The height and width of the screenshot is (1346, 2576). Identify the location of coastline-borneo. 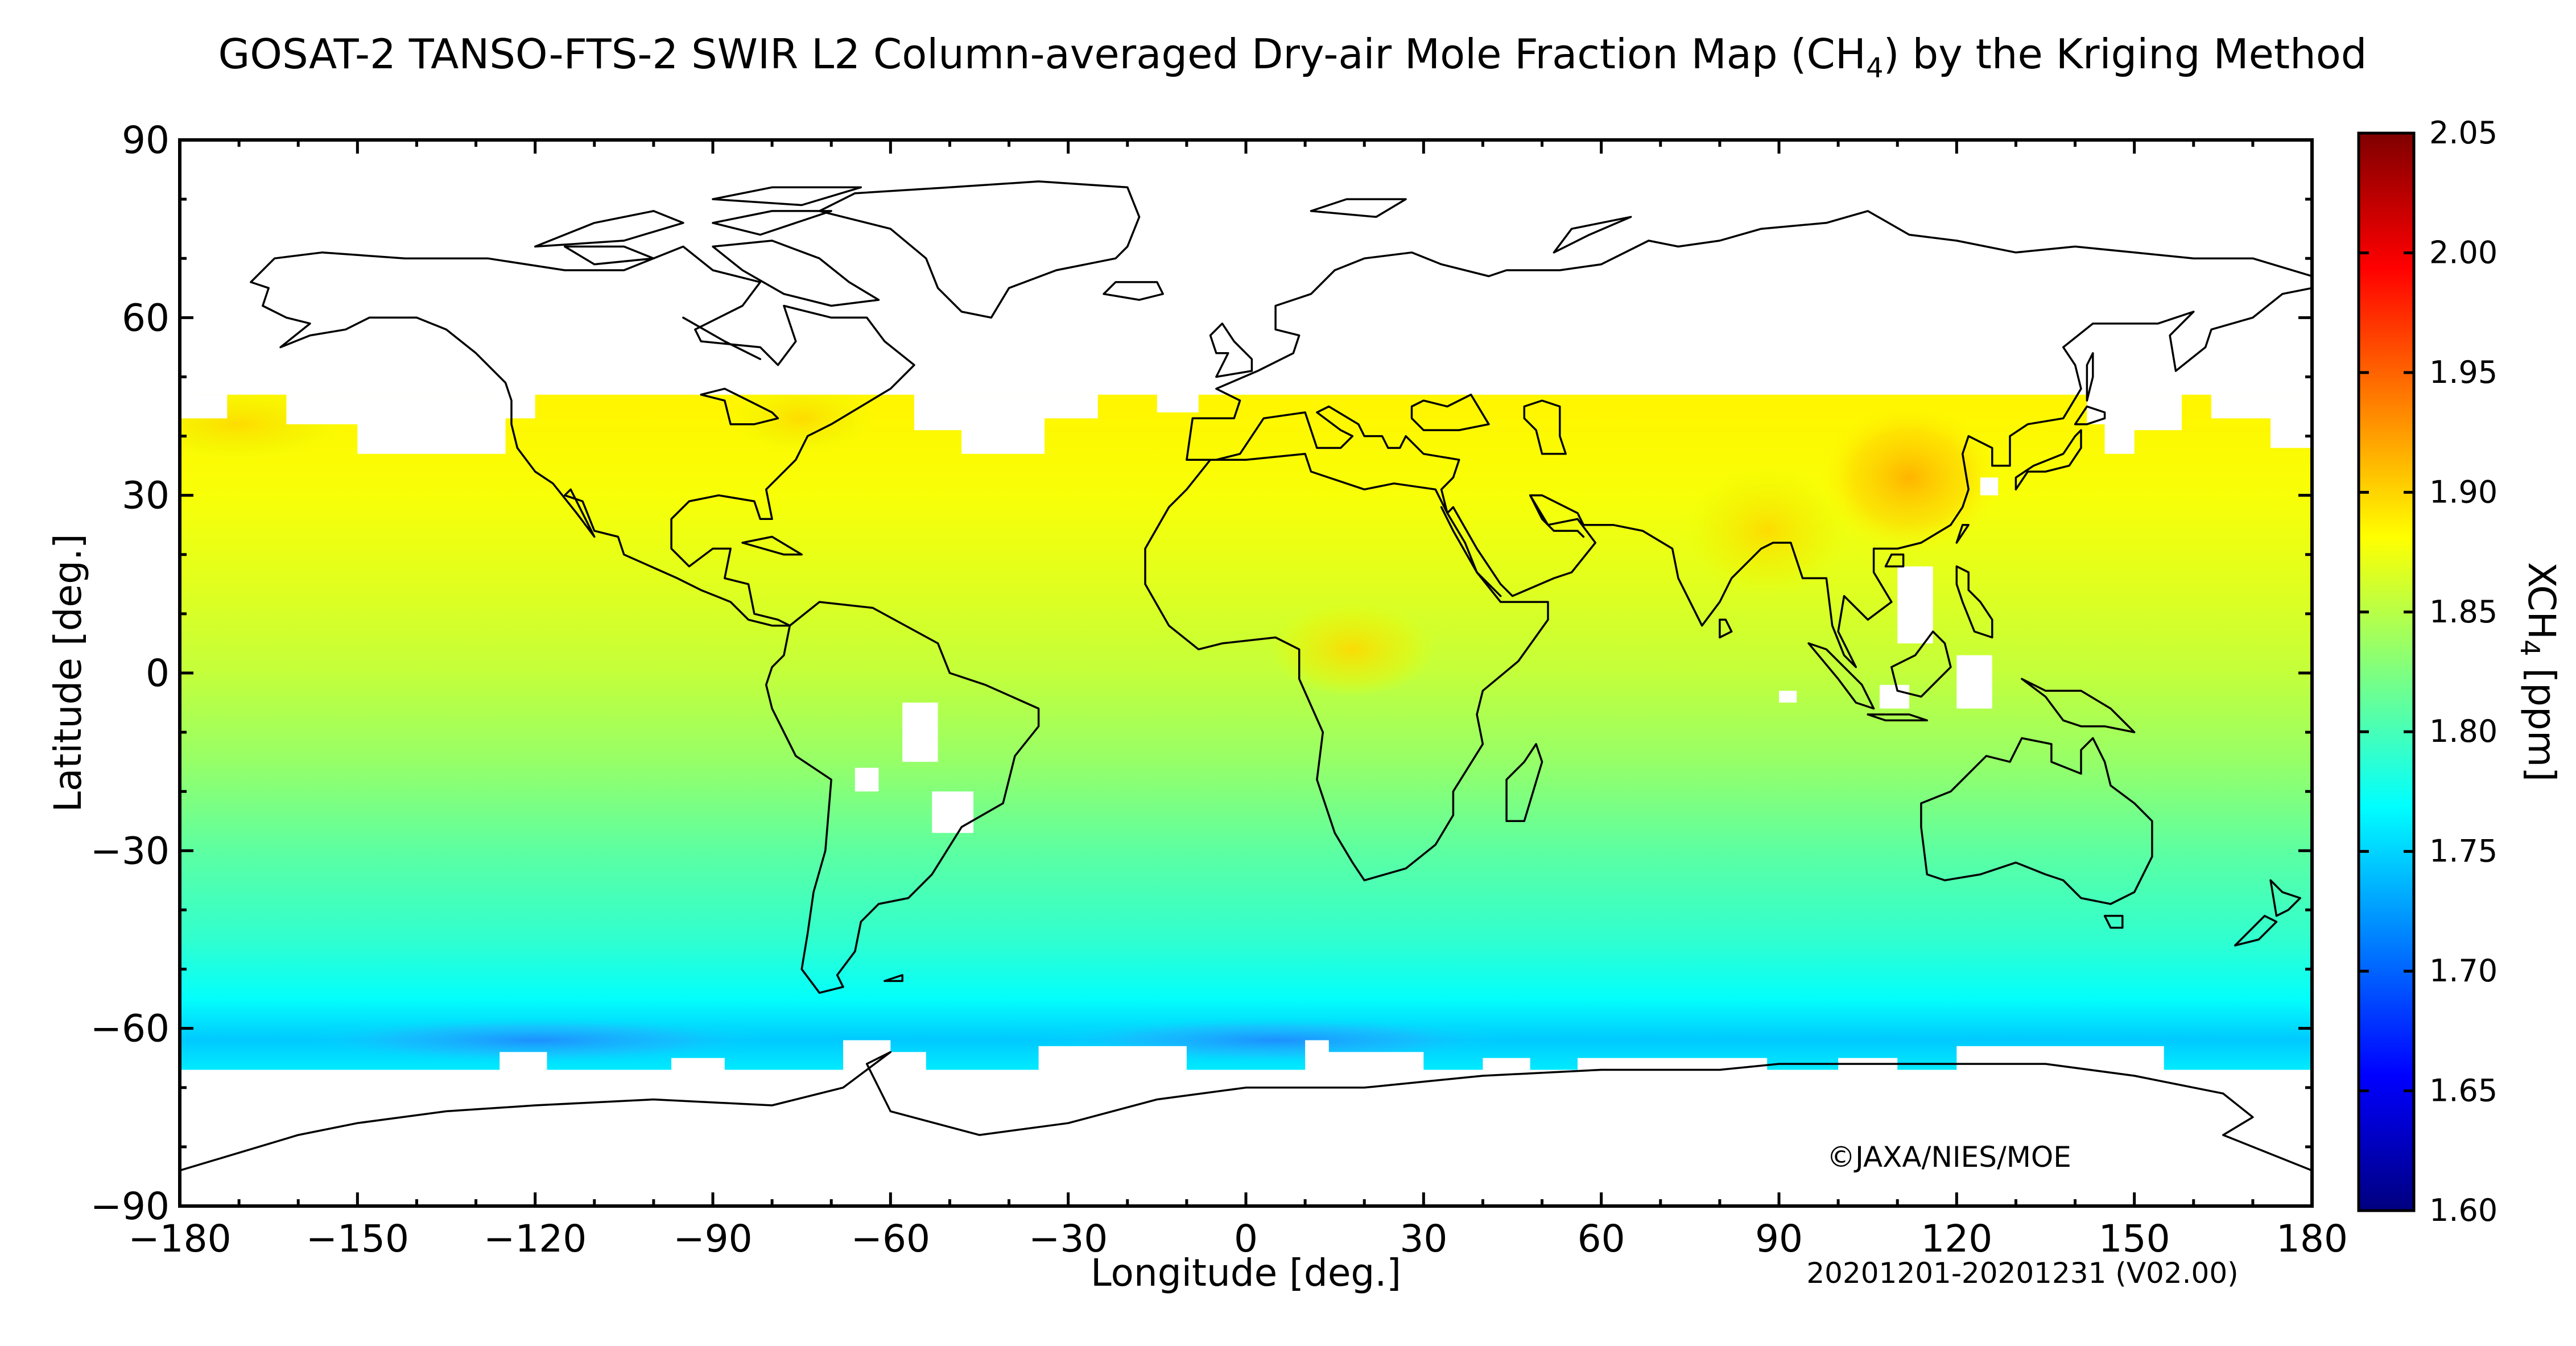
(1921, 664).